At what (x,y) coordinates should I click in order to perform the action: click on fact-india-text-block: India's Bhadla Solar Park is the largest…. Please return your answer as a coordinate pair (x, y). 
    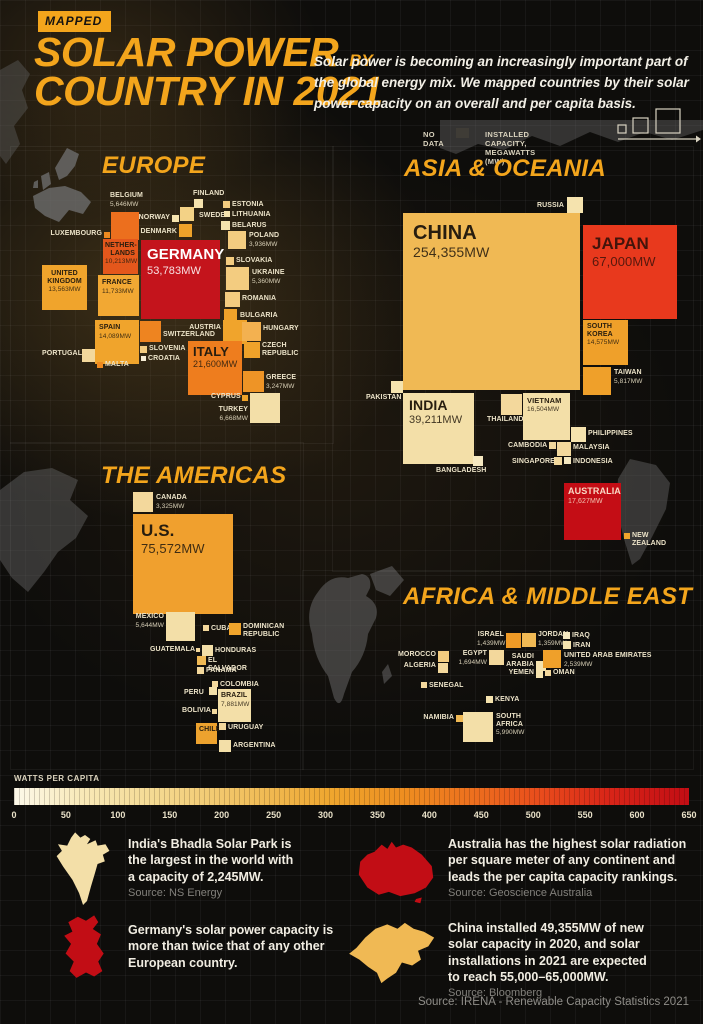
    Looking at the image, I should click on (240, 867).